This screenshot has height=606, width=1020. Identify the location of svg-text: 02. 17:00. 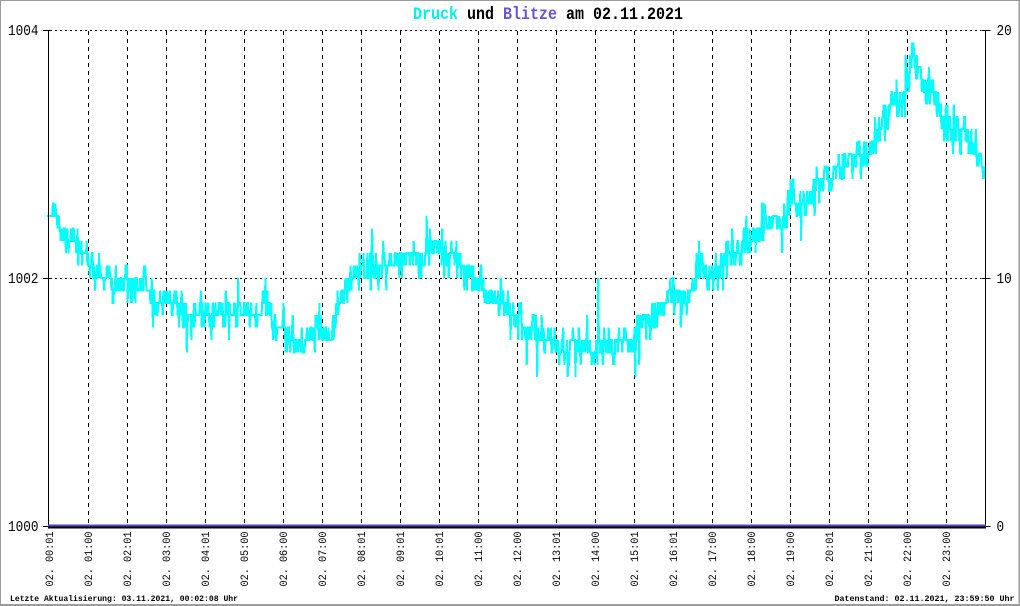
(714, 559).